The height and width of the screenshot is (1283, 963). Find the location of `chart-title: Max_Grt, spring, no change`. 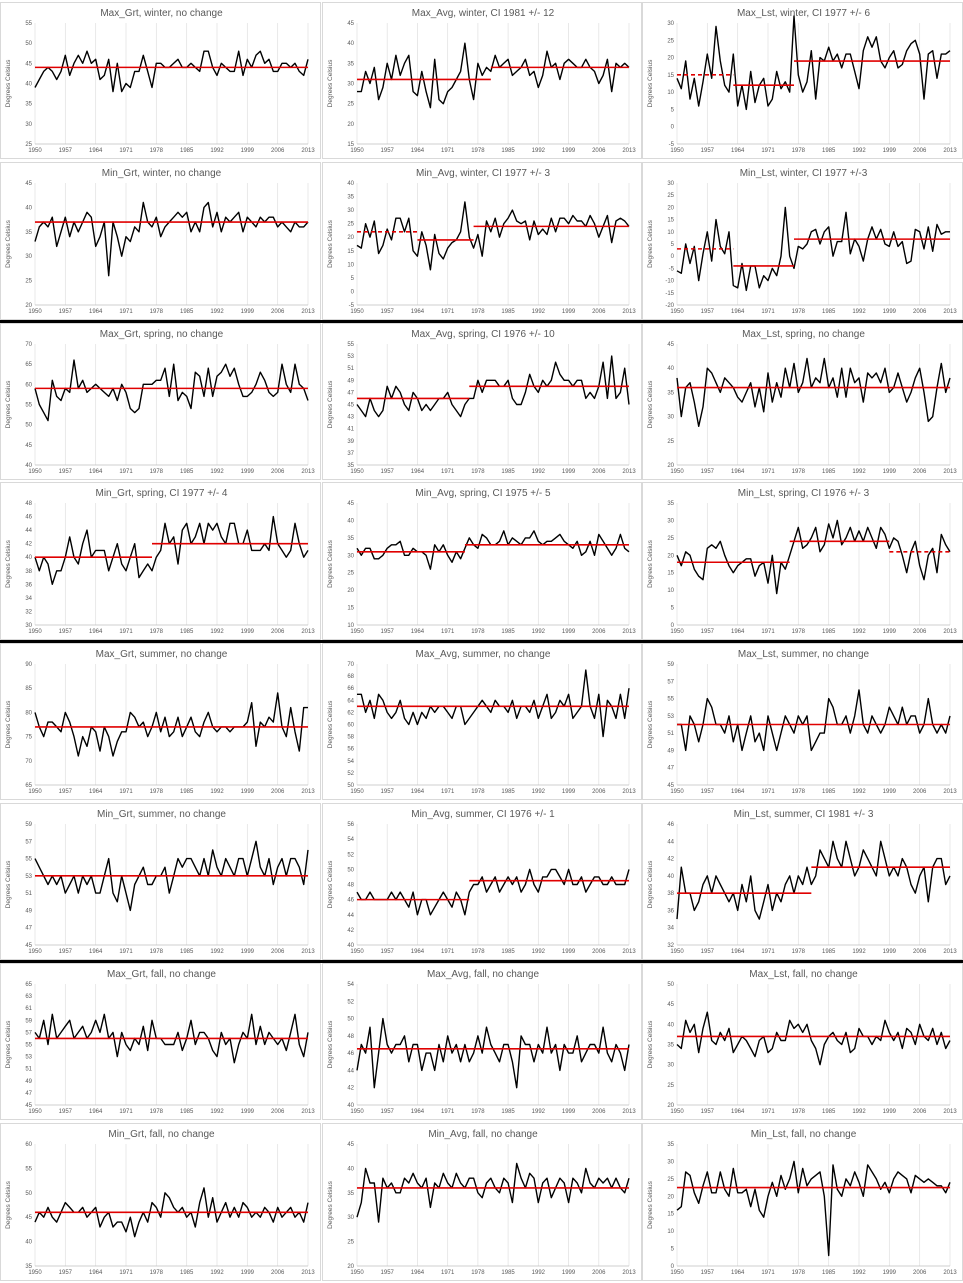

chart-title: Max_Grt, spring, no change is located at coordinates (162, 334).